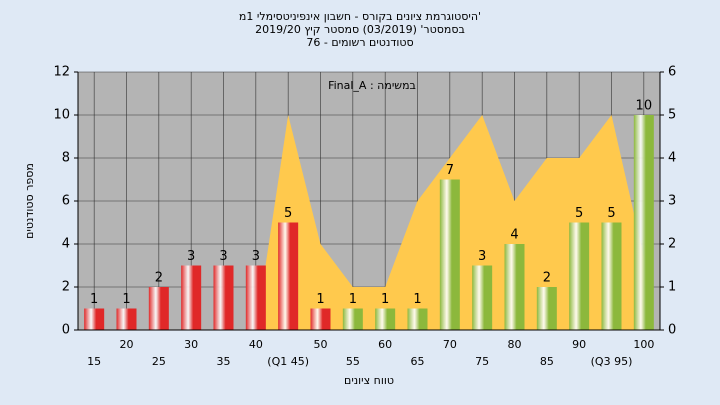 This screenshot has width=720, height=405. I want to click on x-axis-label: טווח ציונים, so click(369, 380).